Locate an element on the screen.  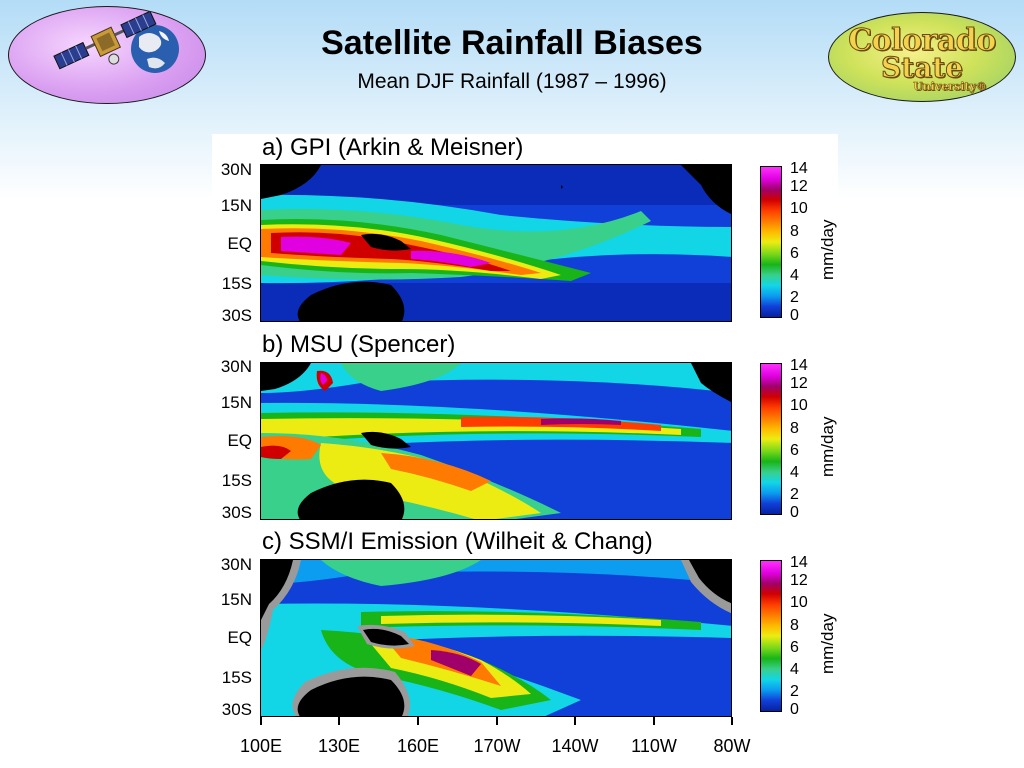
panel-c-lat-15s: 15S is located at coordinates (236, 677).